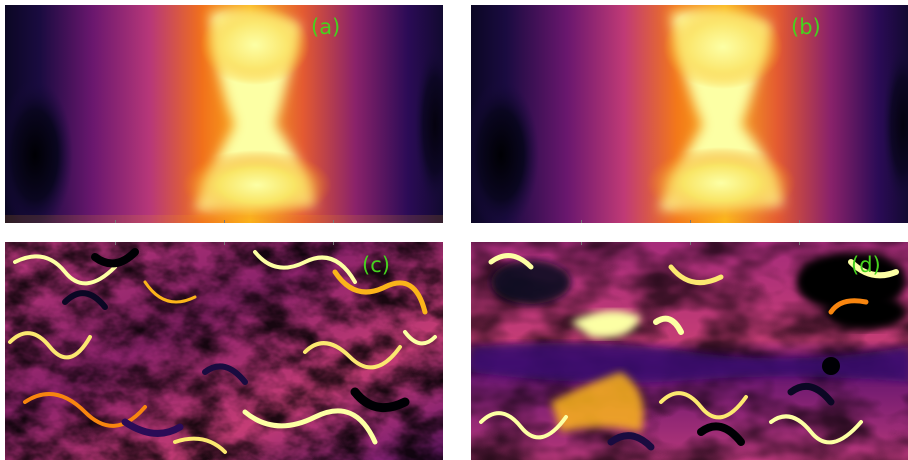 The width and height of the screenshot is (908, 460). What do you see at coordinates (376, 265) in the screenshot?
I see `panel-c-label: (c)` at bounding box center [376, 265].